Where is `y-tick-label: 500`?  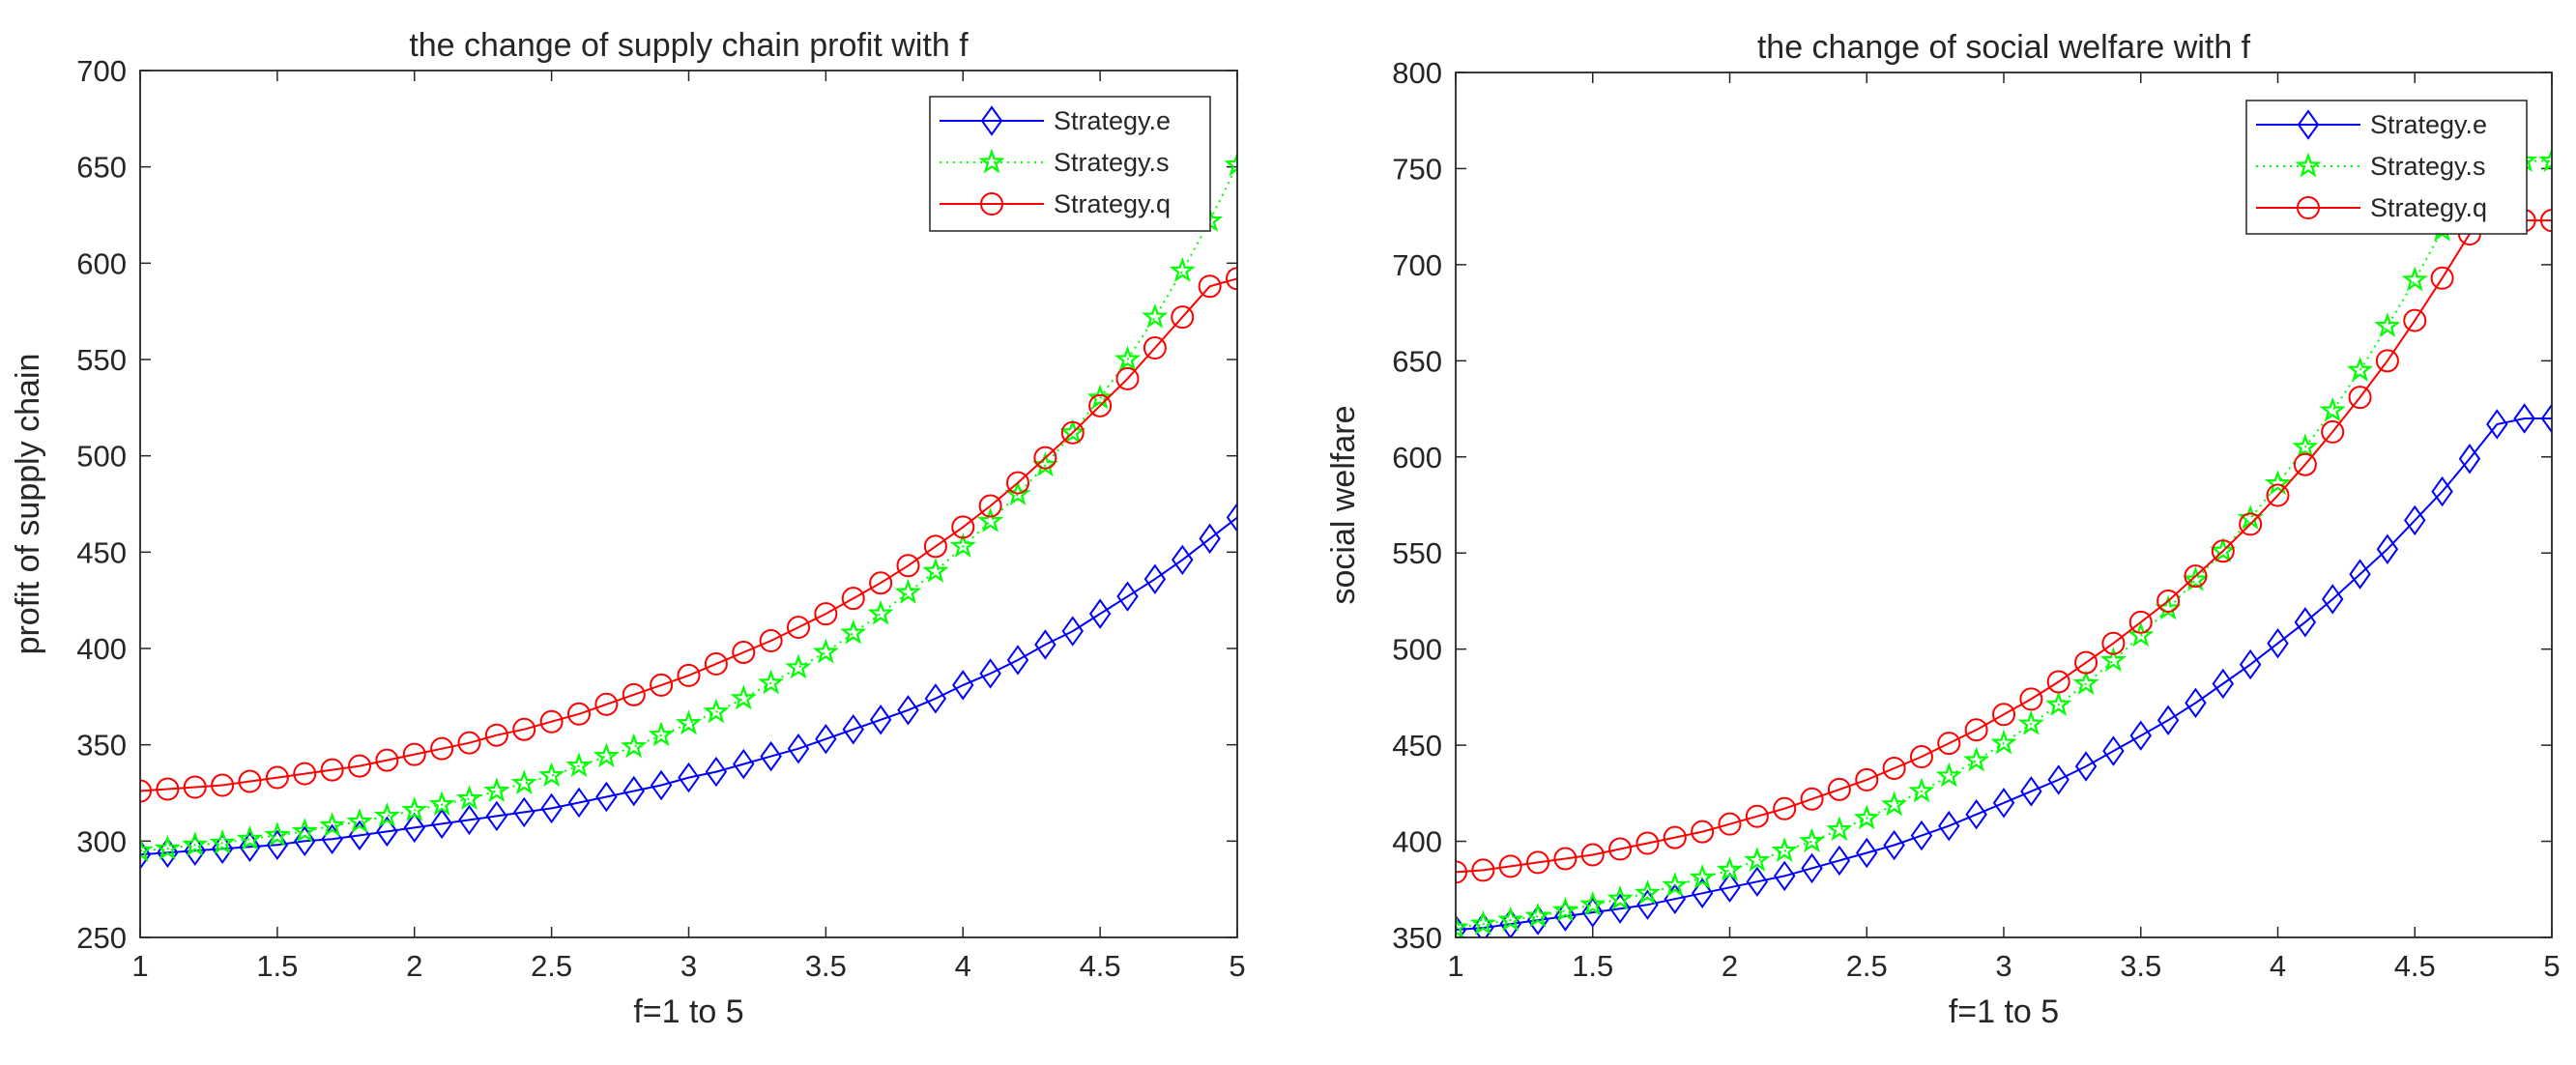
y-tick-label: 500 is located at coordinates (1417, 650).